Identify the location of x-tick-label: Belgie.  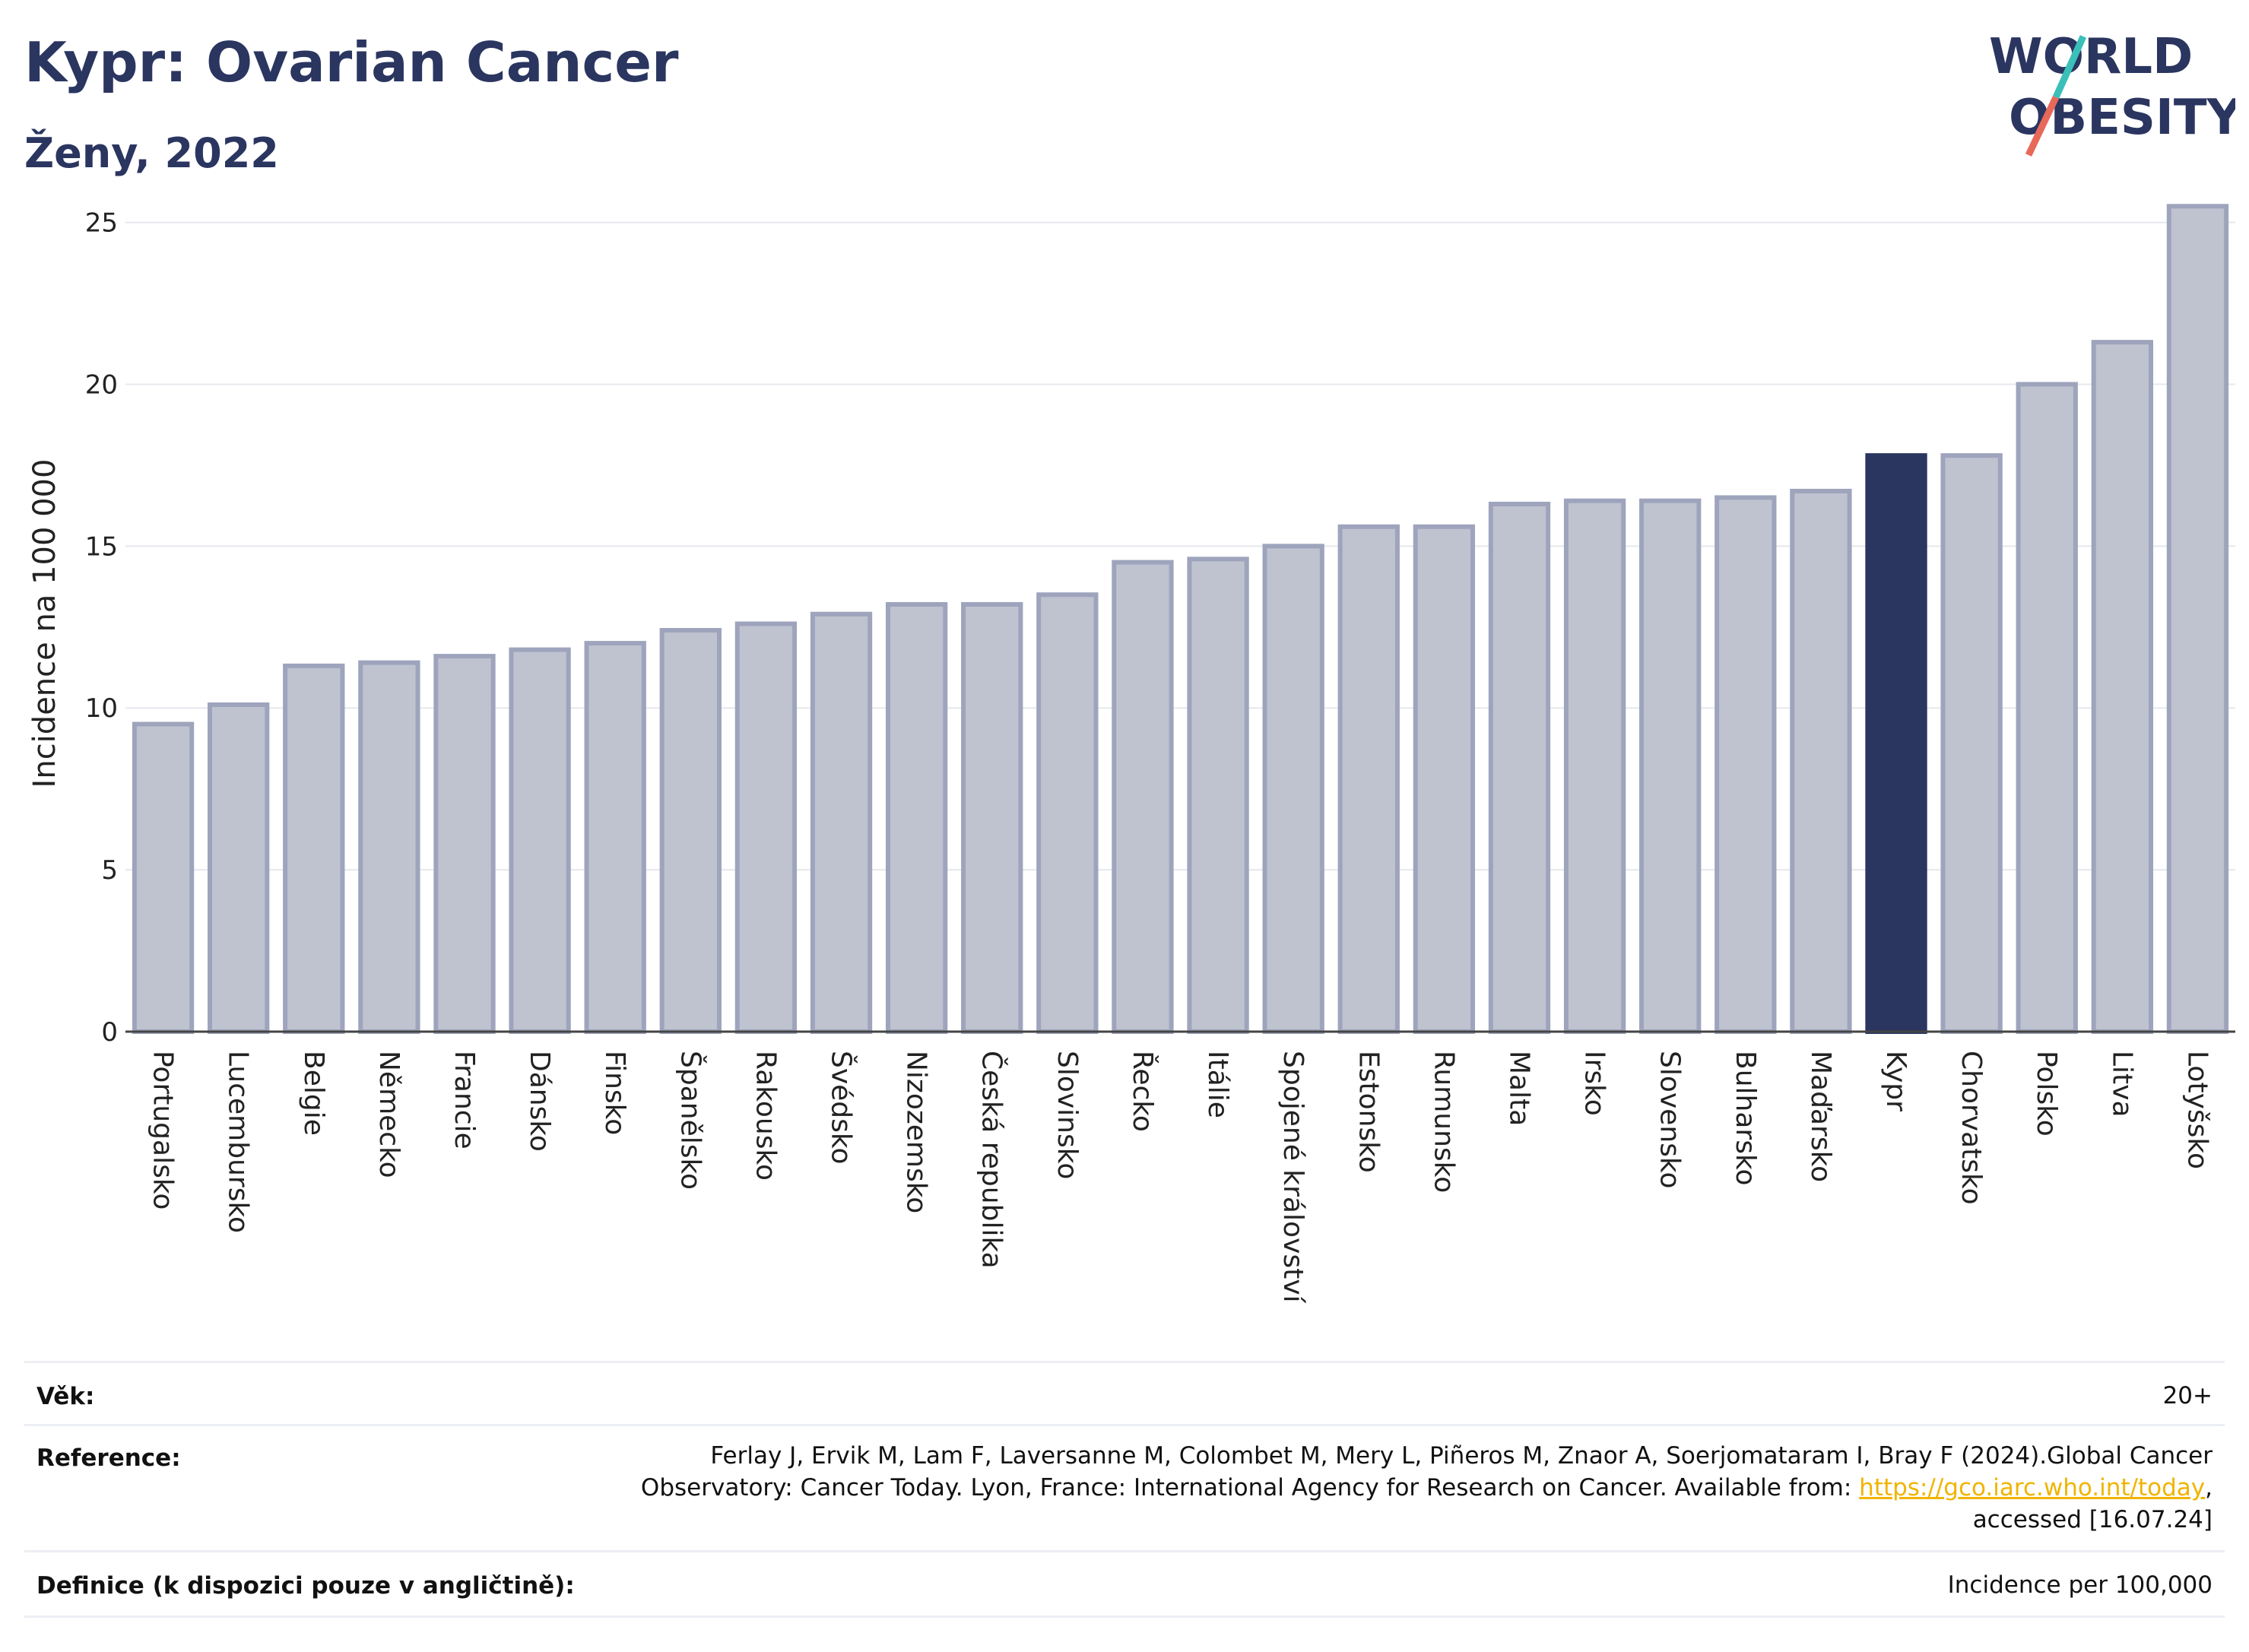
(313, 1093).